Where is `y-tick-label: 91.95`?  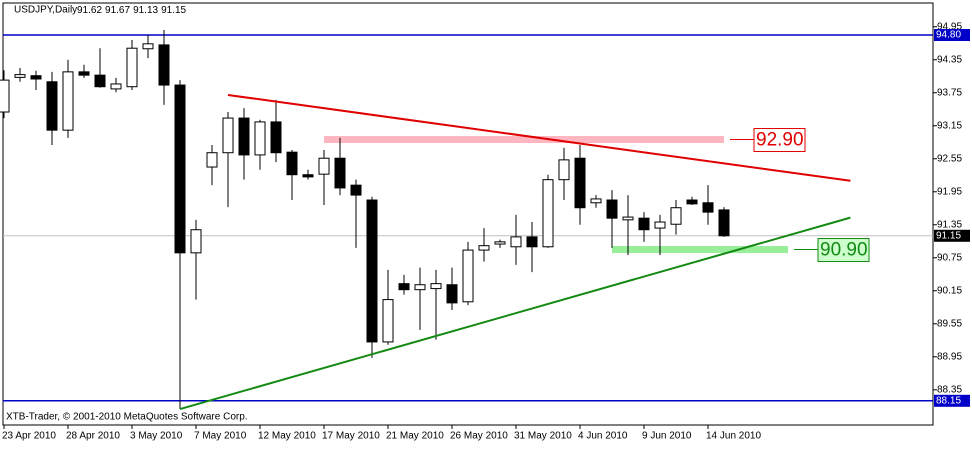
y-tick-label: 91.95 is located at coordinates (949, 191).